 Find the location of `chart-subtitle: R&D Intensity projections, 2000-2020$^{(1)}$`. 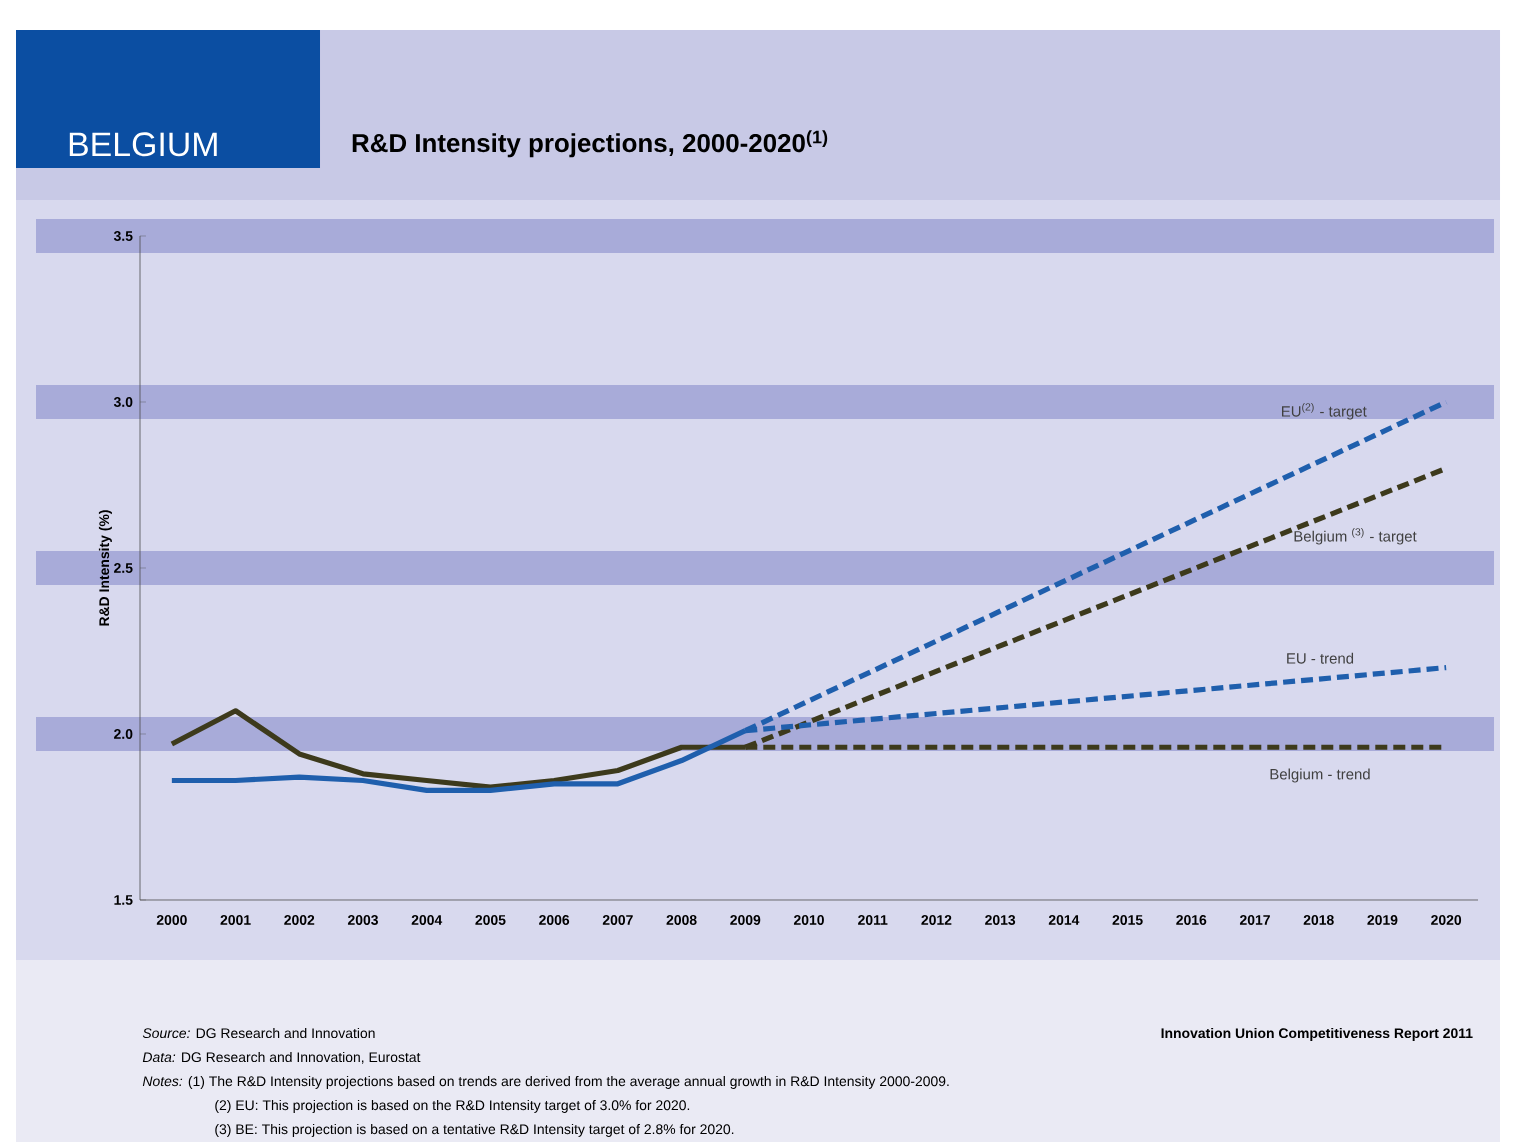

chart-subtitle: R&D Intensity projections, 2000-2020$^{(1)}$ is located at coordinates (590, 144).